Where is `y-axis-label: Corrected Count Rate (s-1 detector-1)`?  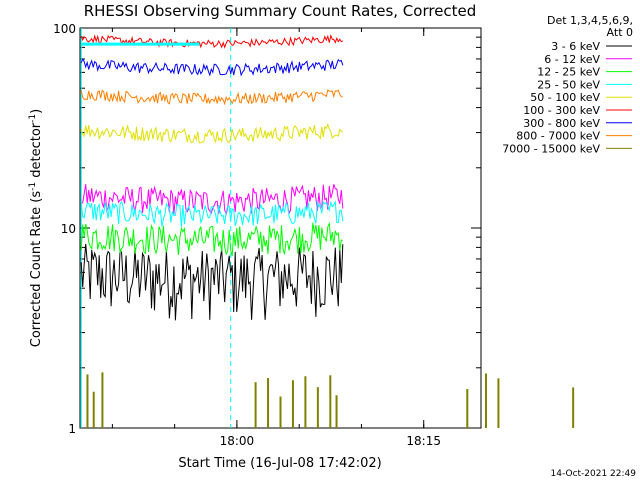 y-axis-label: Corrected Count Rate (s-1 detector-1) is located at coordinates (36, 228).